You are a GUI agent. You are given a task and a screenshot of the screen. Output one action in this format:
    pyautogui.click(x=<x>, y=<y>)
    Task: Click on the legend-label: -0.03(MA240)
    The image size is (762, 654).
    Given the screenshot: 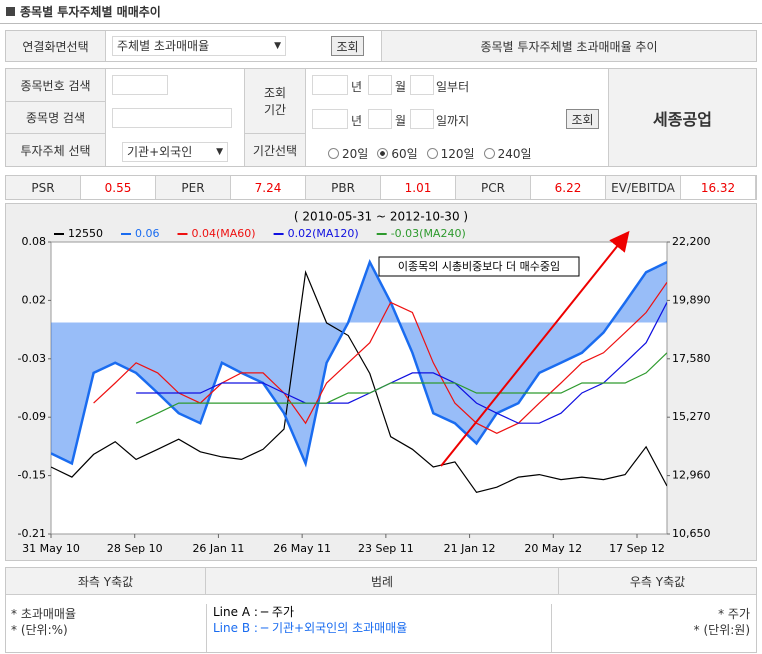 What is the action you would take?
    pyautogui.click(x=428, y=233)
    